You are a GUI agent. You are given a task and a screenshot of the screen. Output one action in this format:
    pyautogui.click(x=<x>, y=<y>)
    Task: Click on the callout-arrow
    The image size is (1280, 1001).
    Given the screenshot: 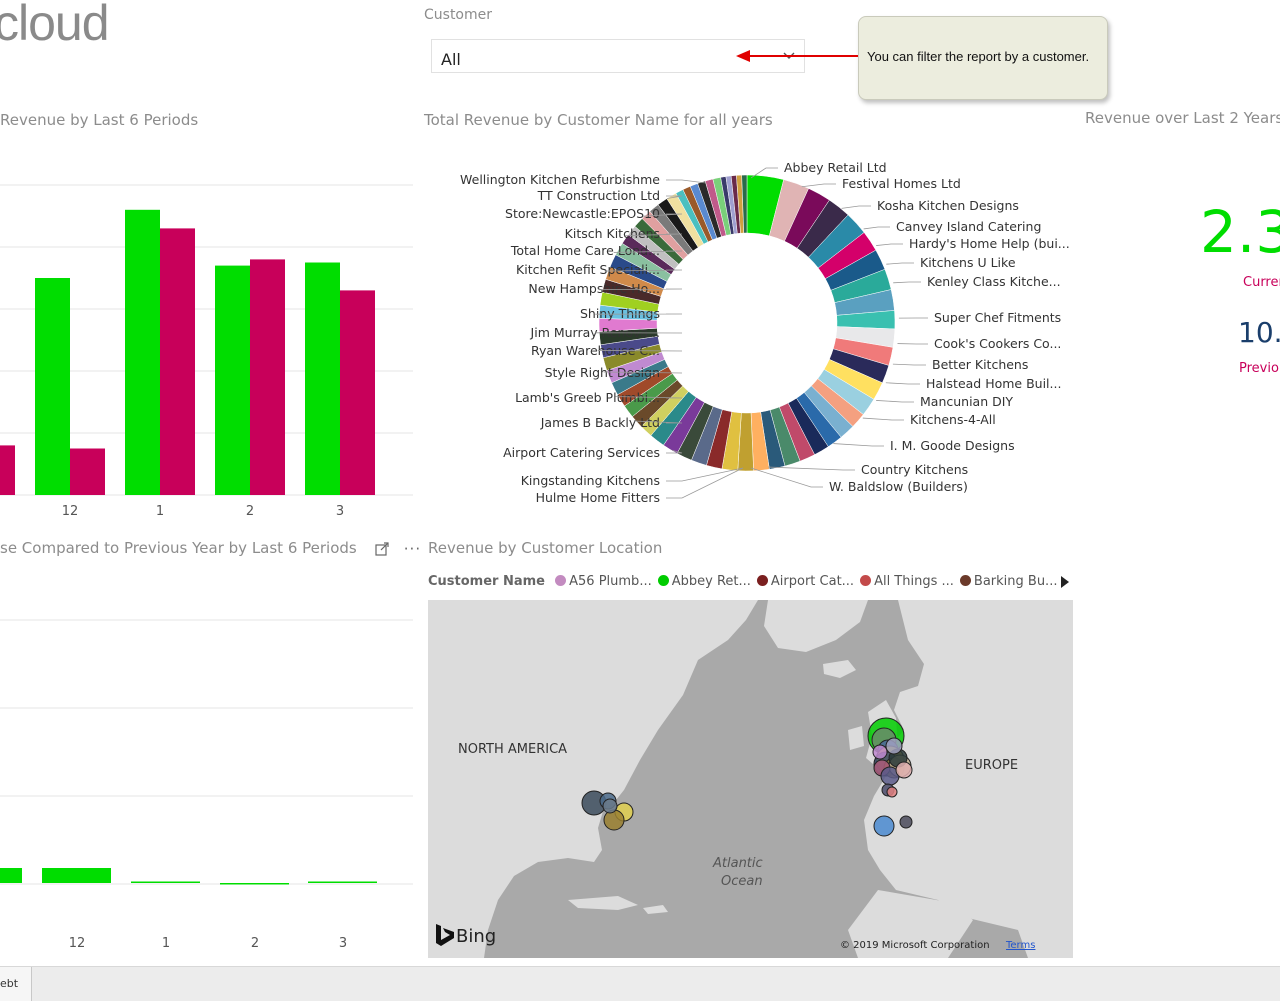 What is the action you would take?
    pyautogui.click(x=796, y=56)
    